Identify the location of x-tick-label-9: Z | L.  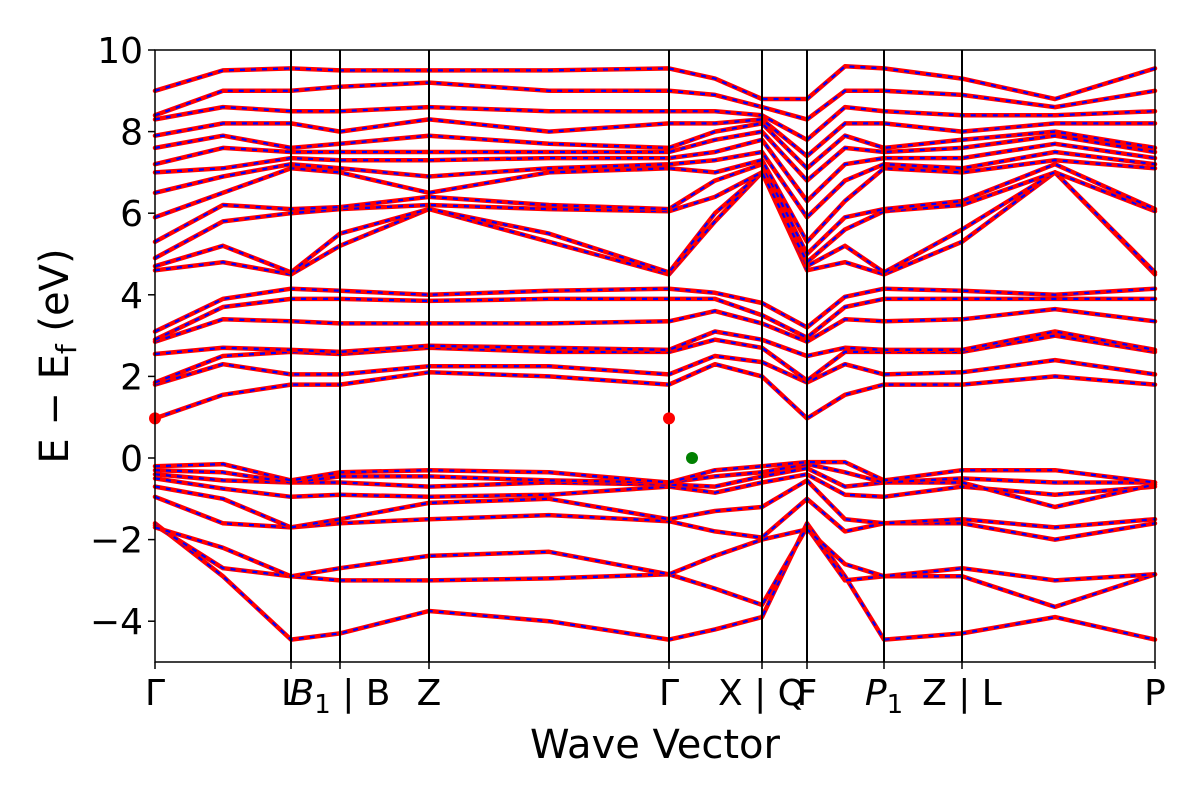
(962, 693).